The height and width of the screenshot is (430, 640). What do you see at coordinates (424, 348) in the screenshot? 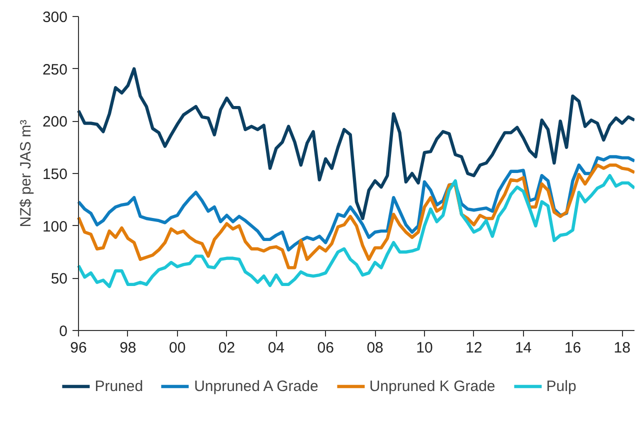
I see `x-tick-label: 10` at bounding box center [424, 348].